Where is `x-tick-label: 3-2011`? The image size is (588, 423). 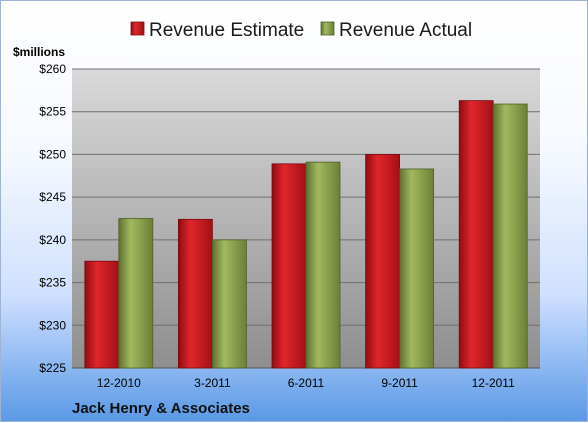 x-tick-label: 3-2011 is located at coordinates (212, 383).